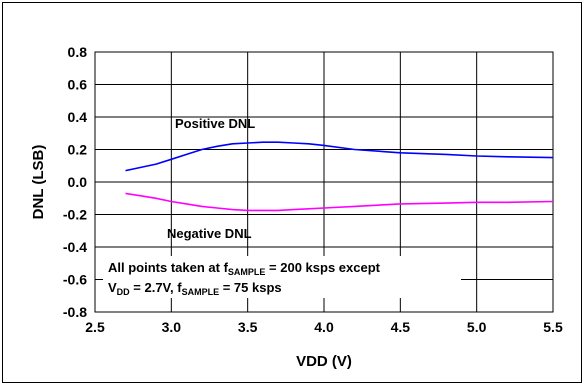 The image size is (586, 387). I want to click on note-1-sub: SAMPLE, so click(247, 272).